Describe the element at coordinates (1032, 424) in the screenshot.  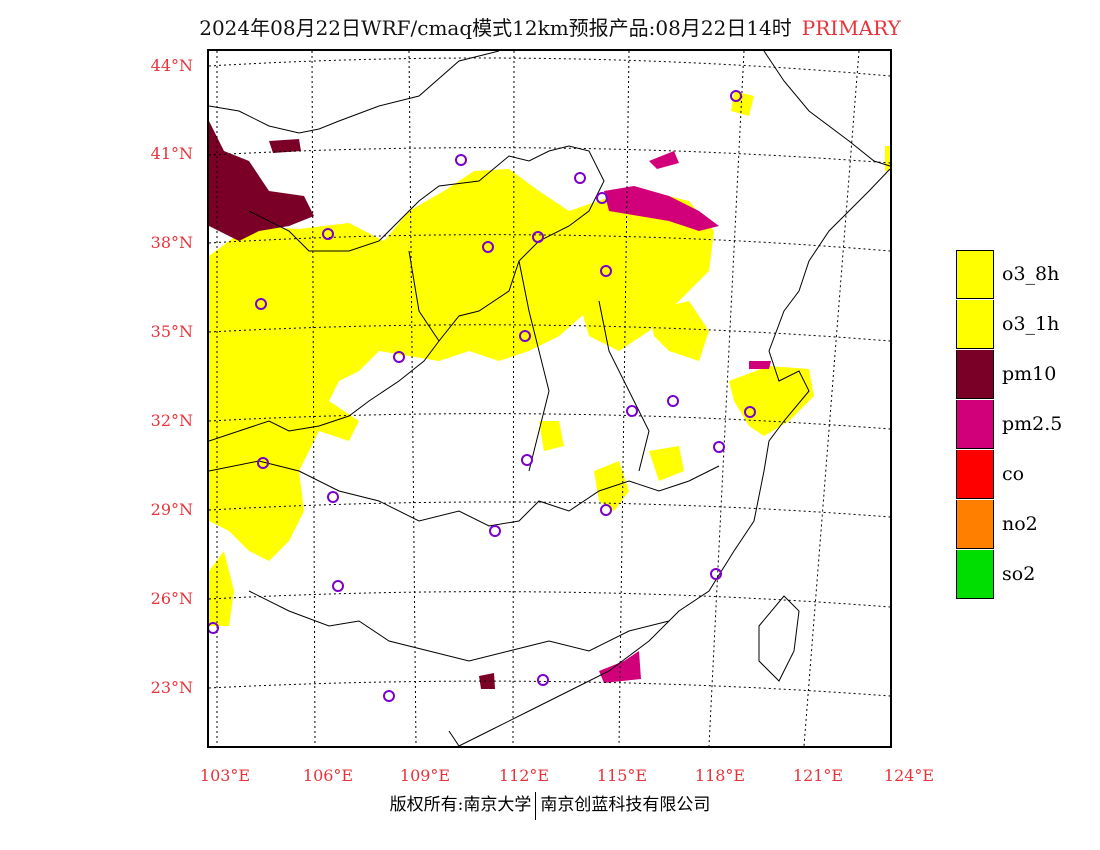
I see `legend-label: pm2.5` at that location.